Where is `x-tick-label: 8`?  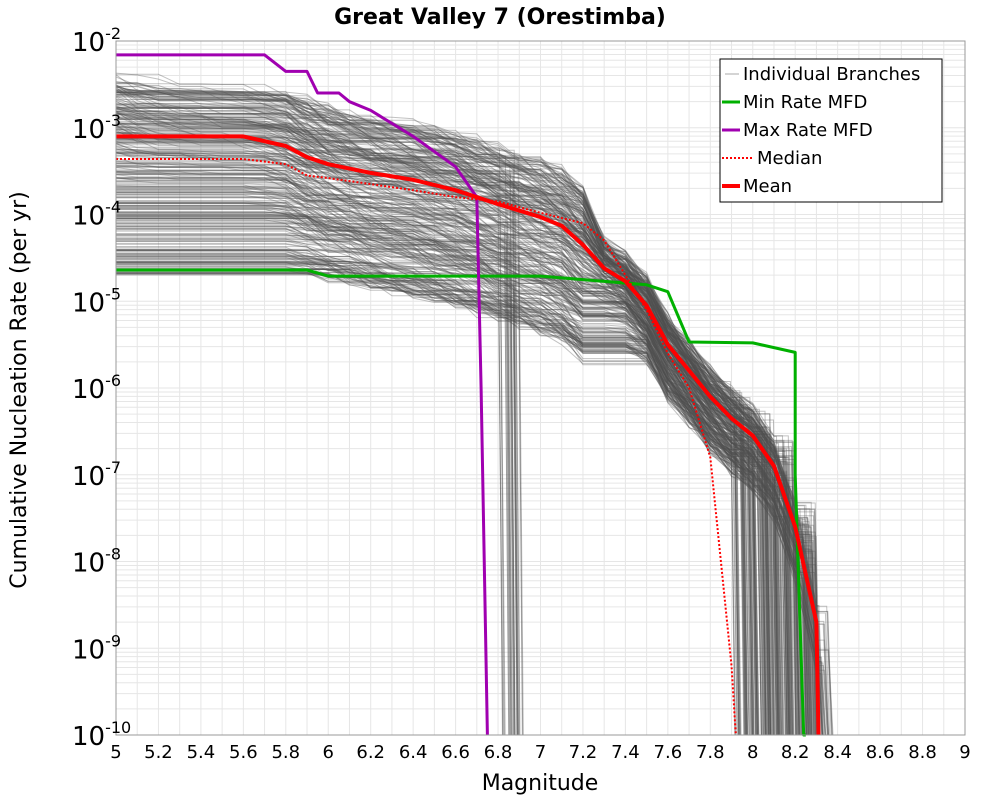 x-tick-label: 8 is located at coordinates (752, 752).